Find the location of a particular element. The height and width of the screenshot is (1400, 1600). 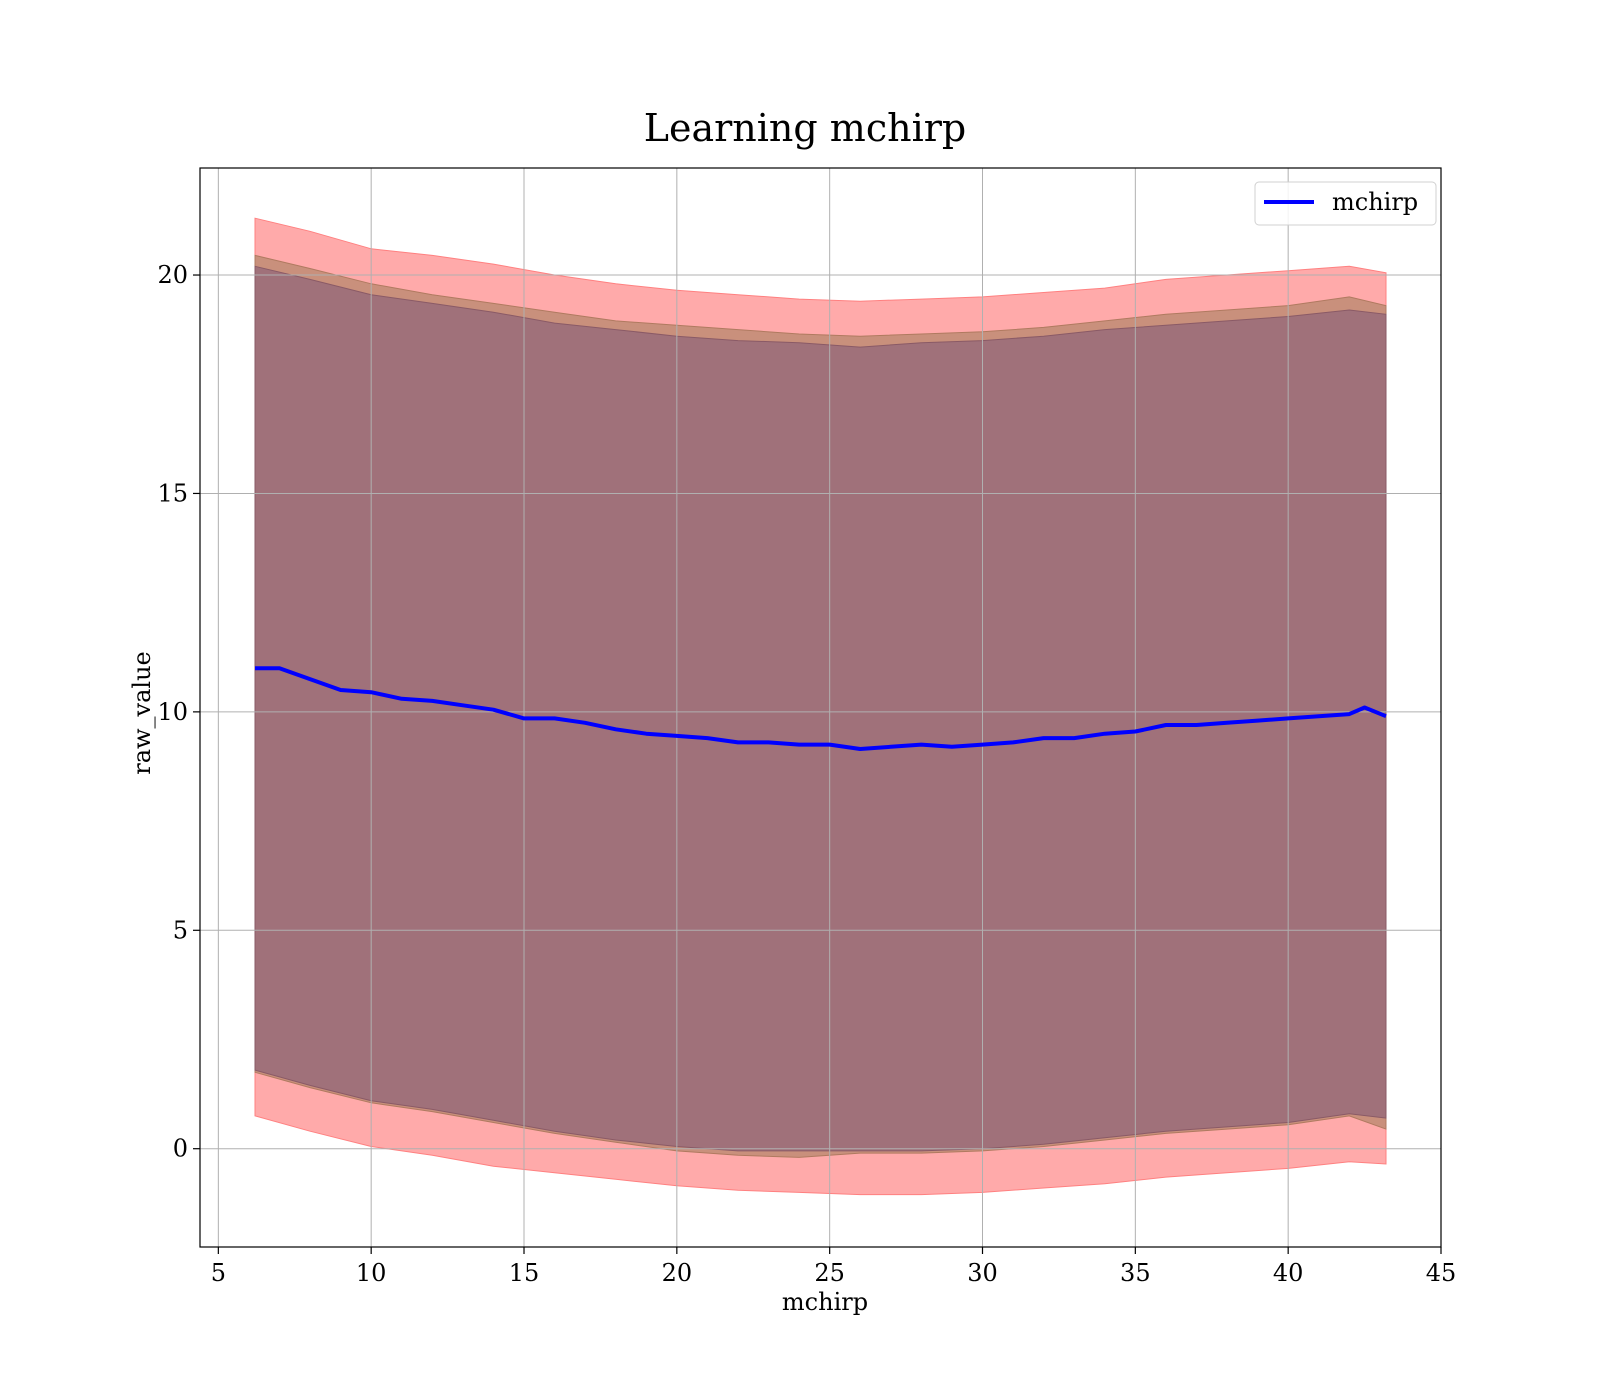

legend-box is located at coordinates (1345, 203).